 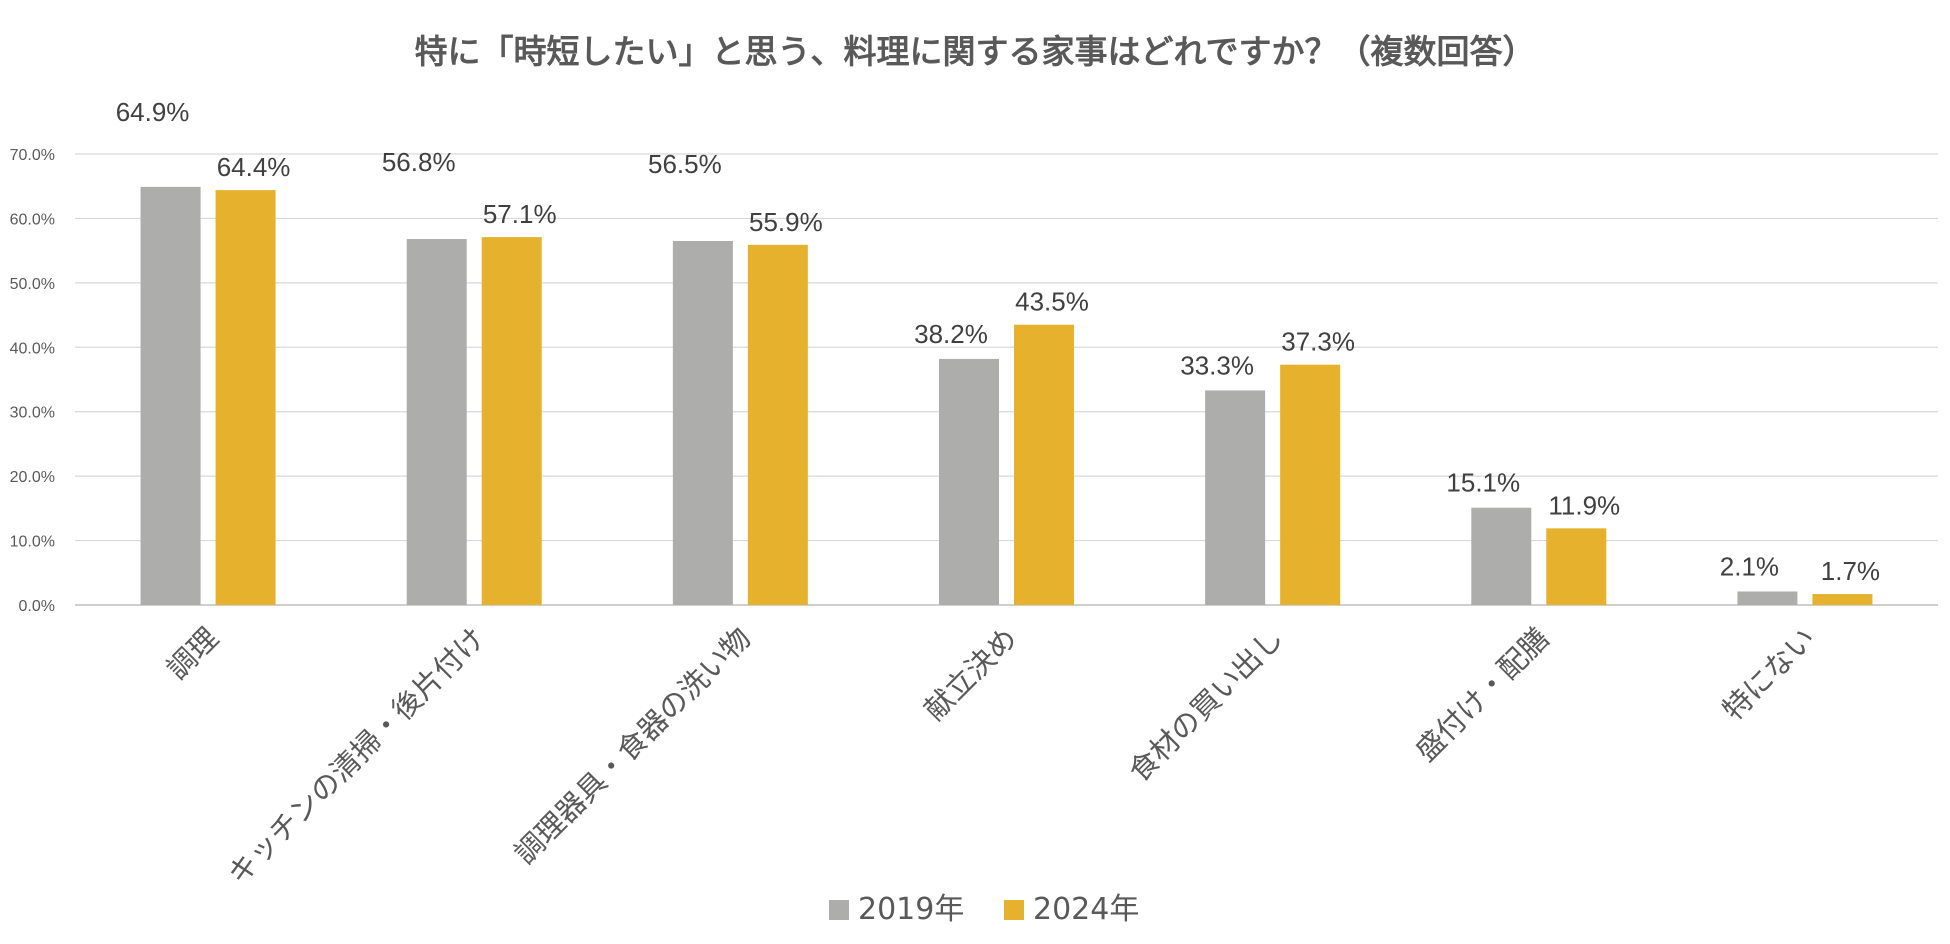 What do you see at coordinates (32, 284) in the screenshot?
I see `y-tick-label: 50.0%` at bounding box center [32, 284].